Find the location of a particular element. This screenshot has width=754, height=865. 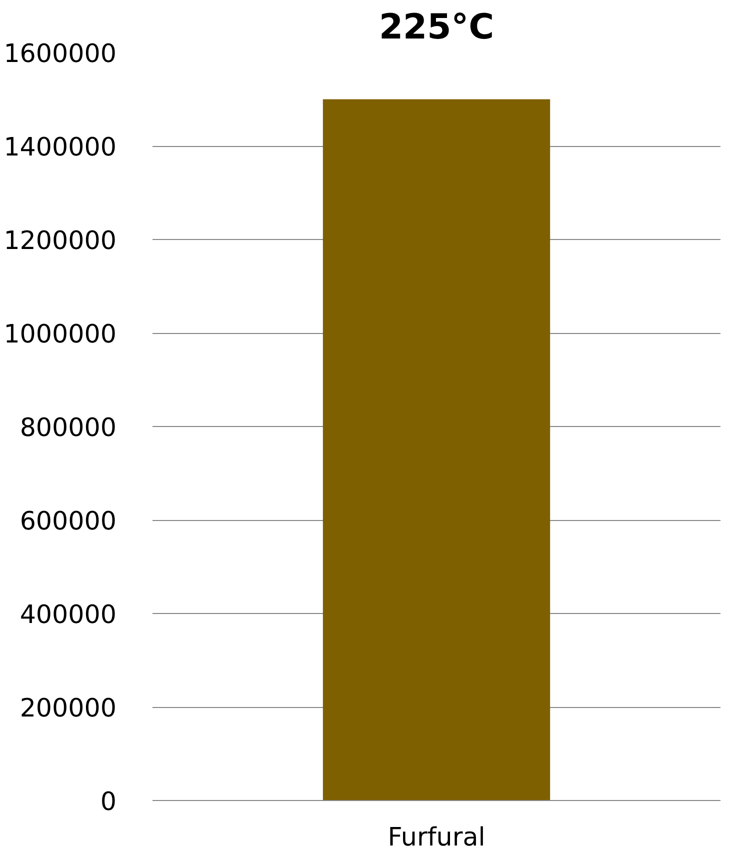

y-tick-label: 1400000 is located at coordinates (60, 147).